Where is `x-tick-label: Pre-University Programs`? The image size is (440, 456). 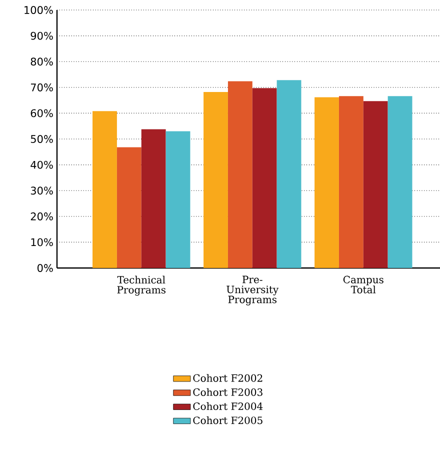
x-tick-label: Pre-University Programs is located at coordinates (252, 291).